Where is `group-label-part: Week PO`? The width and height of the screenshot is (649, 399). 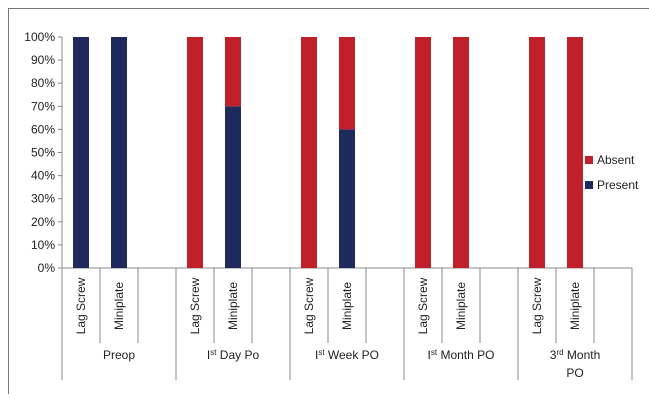
group-label-part: Week PO is located at coordinates (352, 355).